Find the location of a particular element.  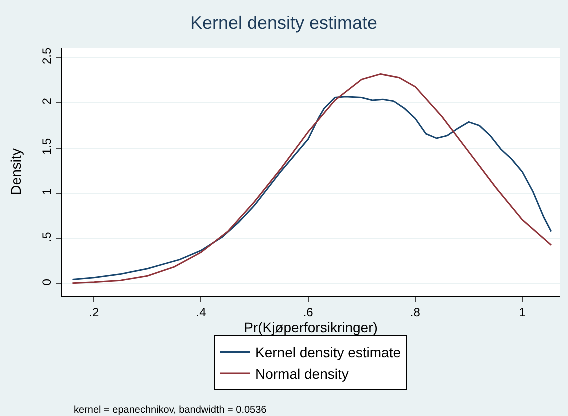

x-tick-label: .6 is located at coordinates (308, 312).